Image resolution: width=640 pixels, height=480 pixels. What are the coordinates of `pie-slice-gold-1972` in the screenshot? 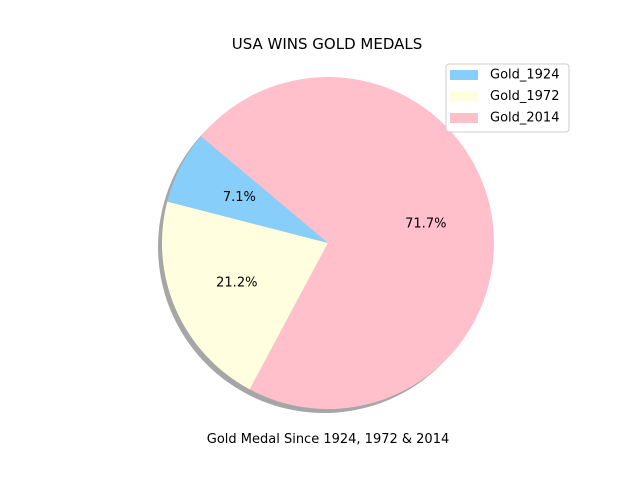 It's located at (244, 295).